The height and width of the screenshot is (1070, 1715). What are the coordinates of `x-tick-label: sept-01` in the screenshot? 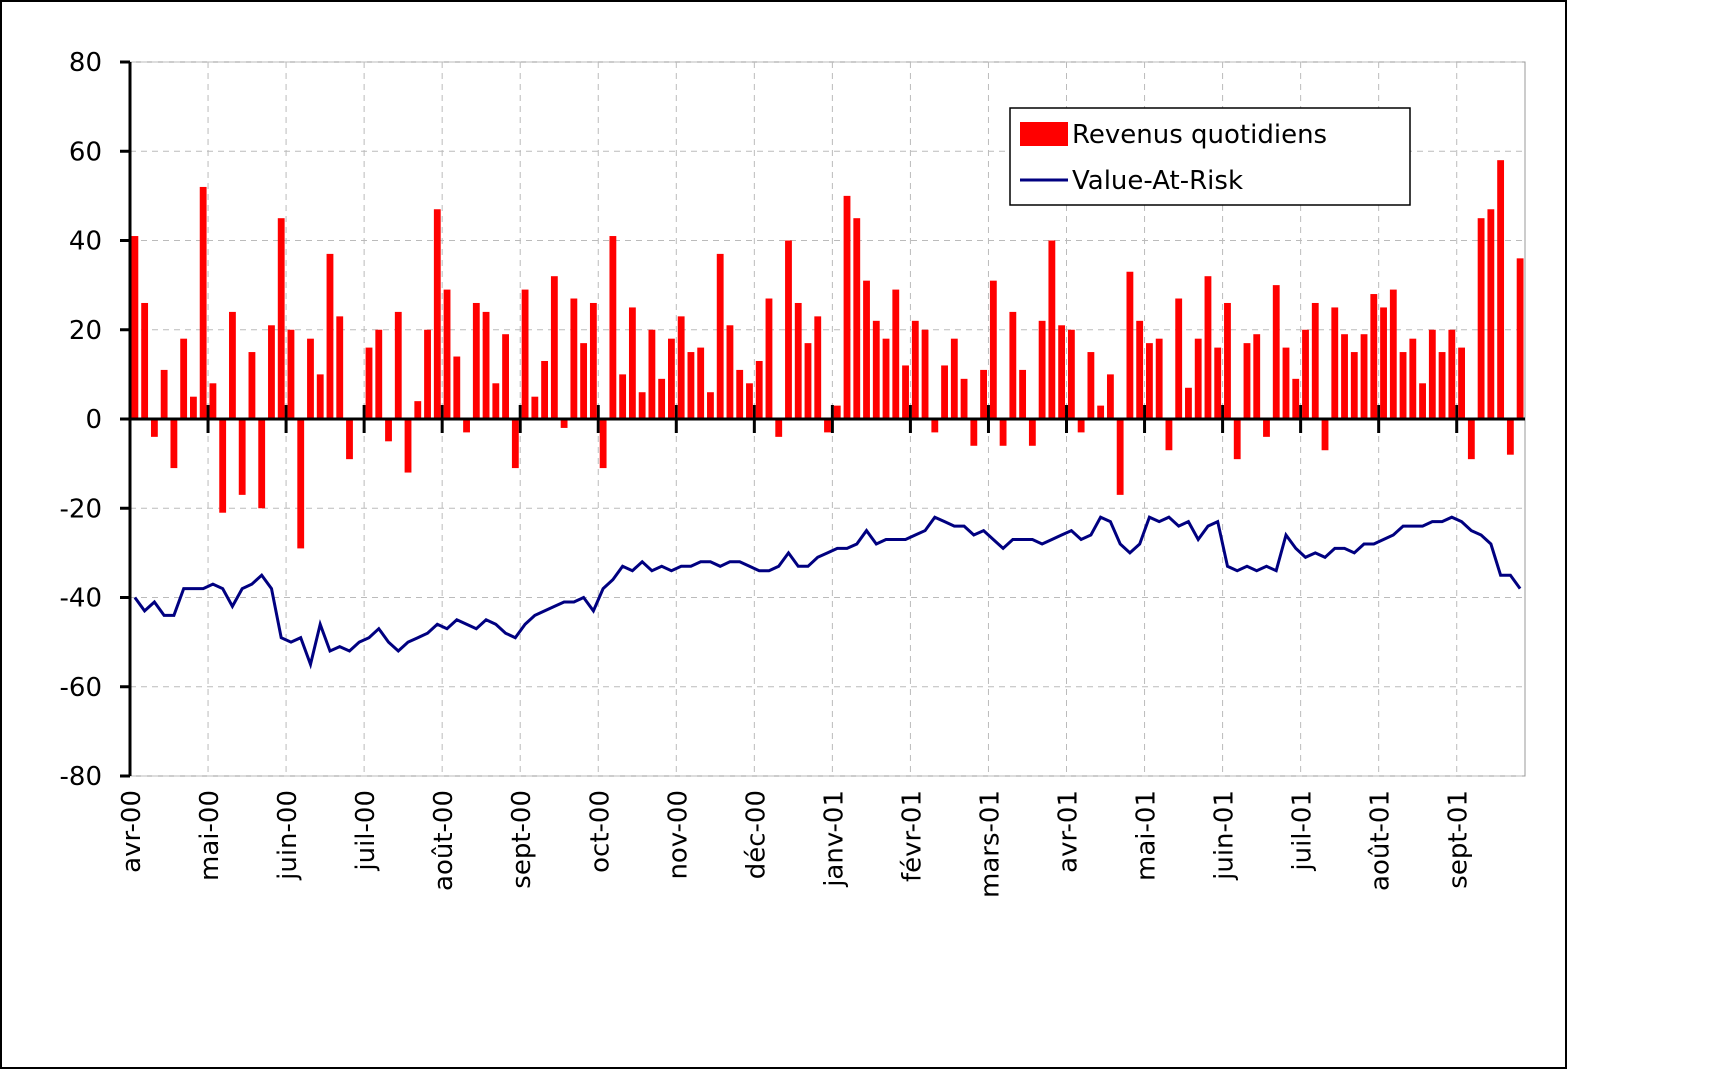 It's located at (1459, 839).